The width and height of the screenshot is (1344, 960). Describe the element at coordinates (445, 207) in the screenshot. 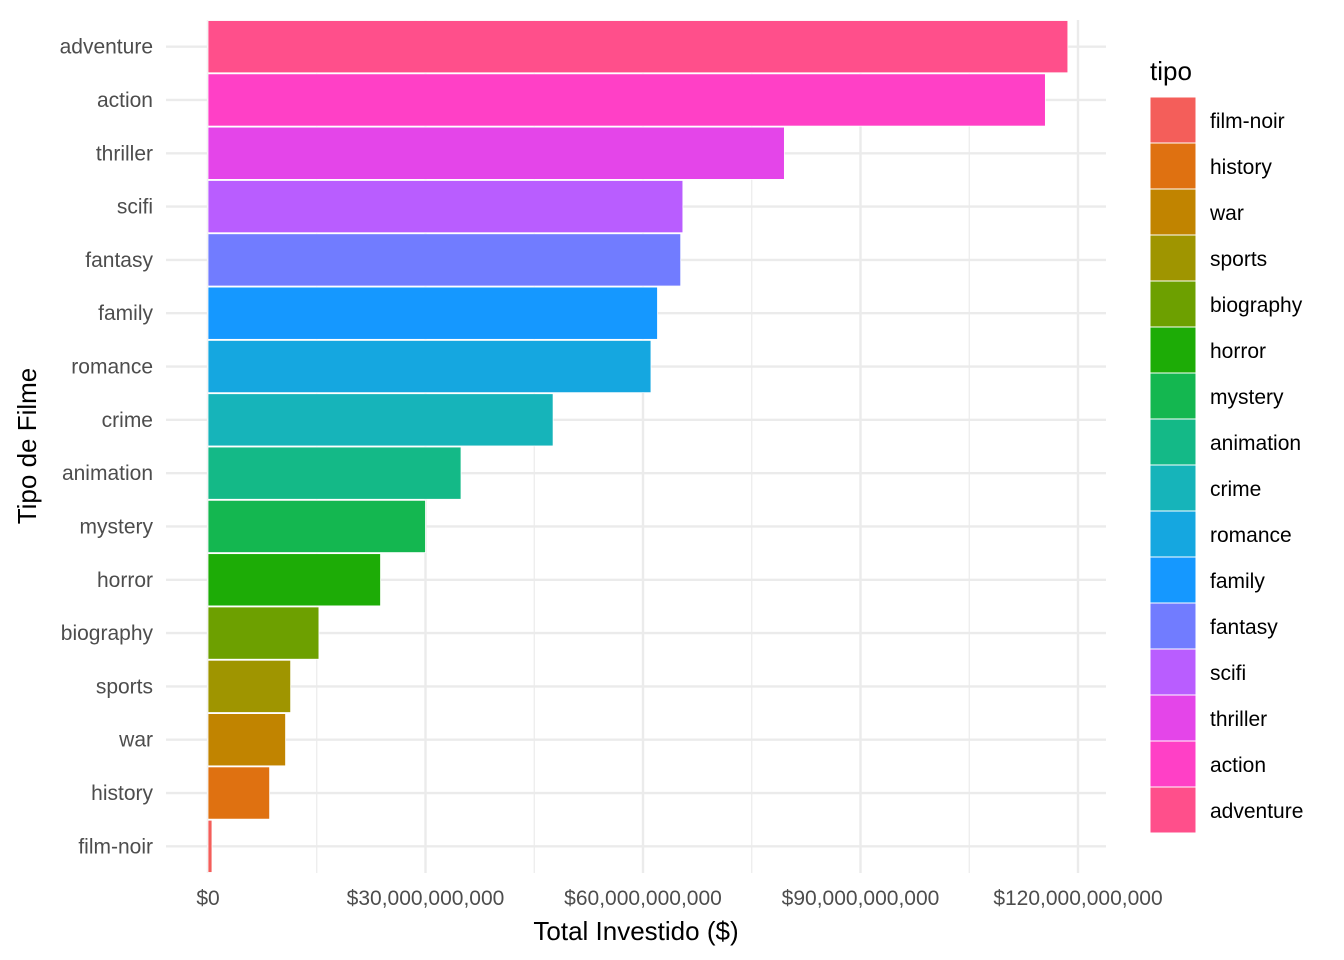

I see `bar-scifi` at that location.